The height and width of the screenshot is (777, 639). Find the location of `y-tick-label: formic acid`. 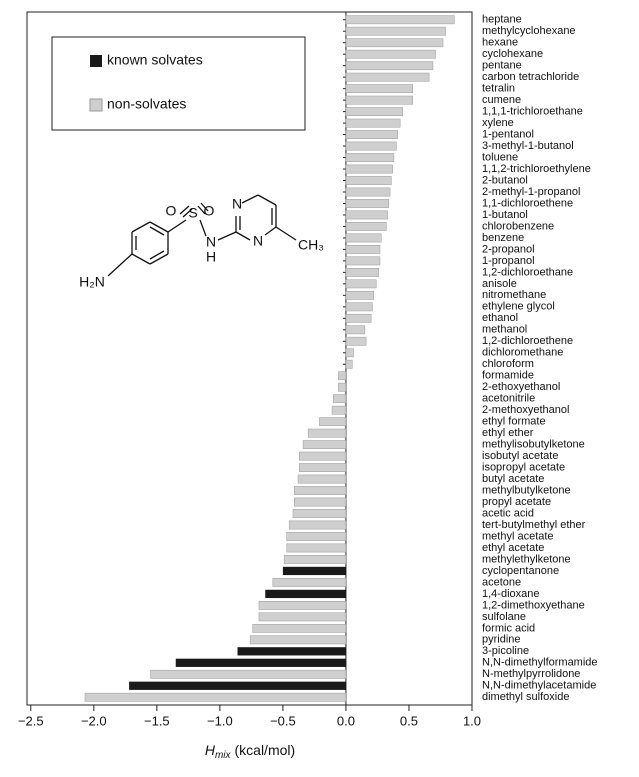

y-tick-label: formic acid is located at coordinates (508, 628).